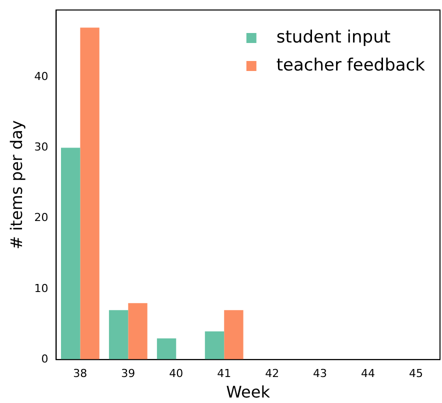  I want to click on legend-label: teacher feedback, so click(351, 65).